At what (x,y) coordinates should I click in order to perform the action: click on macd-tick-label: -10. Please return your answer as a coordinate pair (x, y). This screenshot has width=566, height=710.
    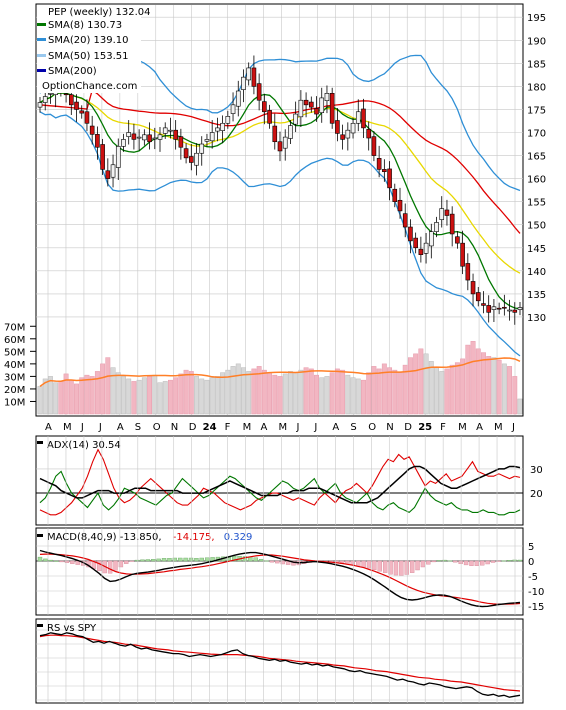
    Looking at the image, I should click on (536, 592).